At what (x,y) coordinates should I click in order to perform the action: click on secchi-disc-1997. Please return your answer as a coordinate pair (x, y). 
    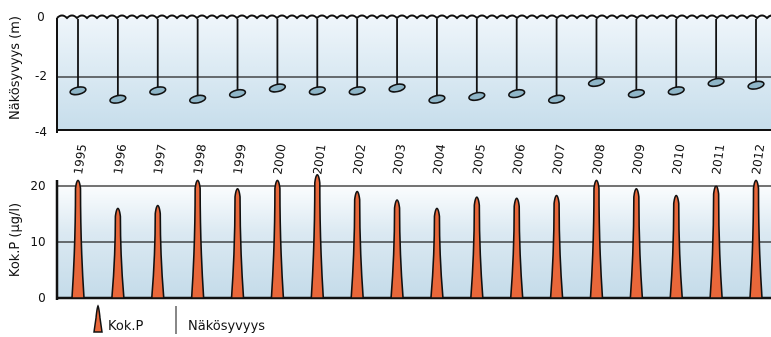
    Looking at the image, I should click on (158, 91).